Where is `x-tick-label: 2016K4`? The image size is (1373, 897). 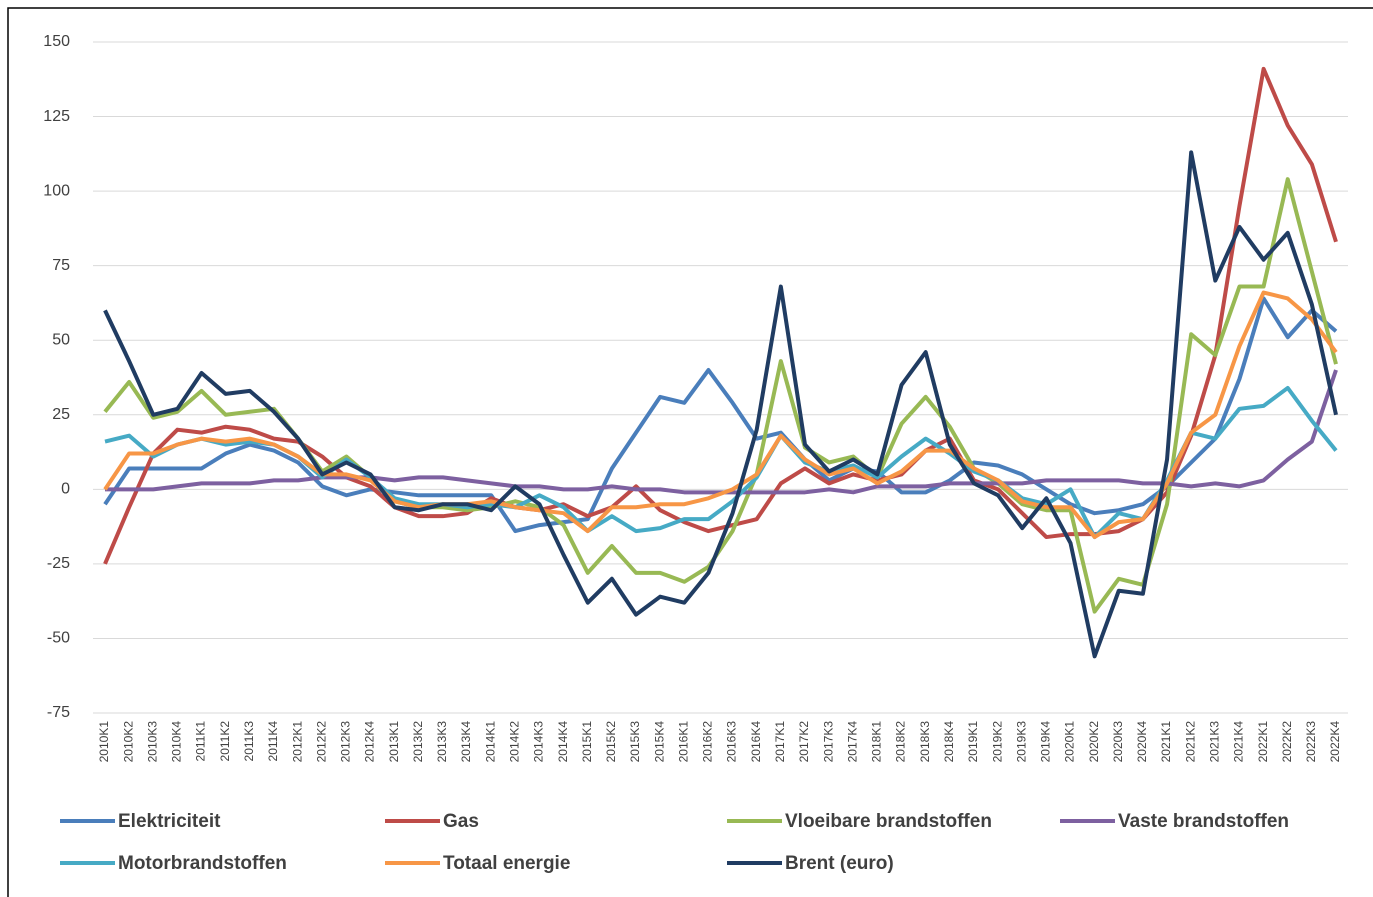
x-tick-label: 2016K4 is located at coordinates (756, 742).